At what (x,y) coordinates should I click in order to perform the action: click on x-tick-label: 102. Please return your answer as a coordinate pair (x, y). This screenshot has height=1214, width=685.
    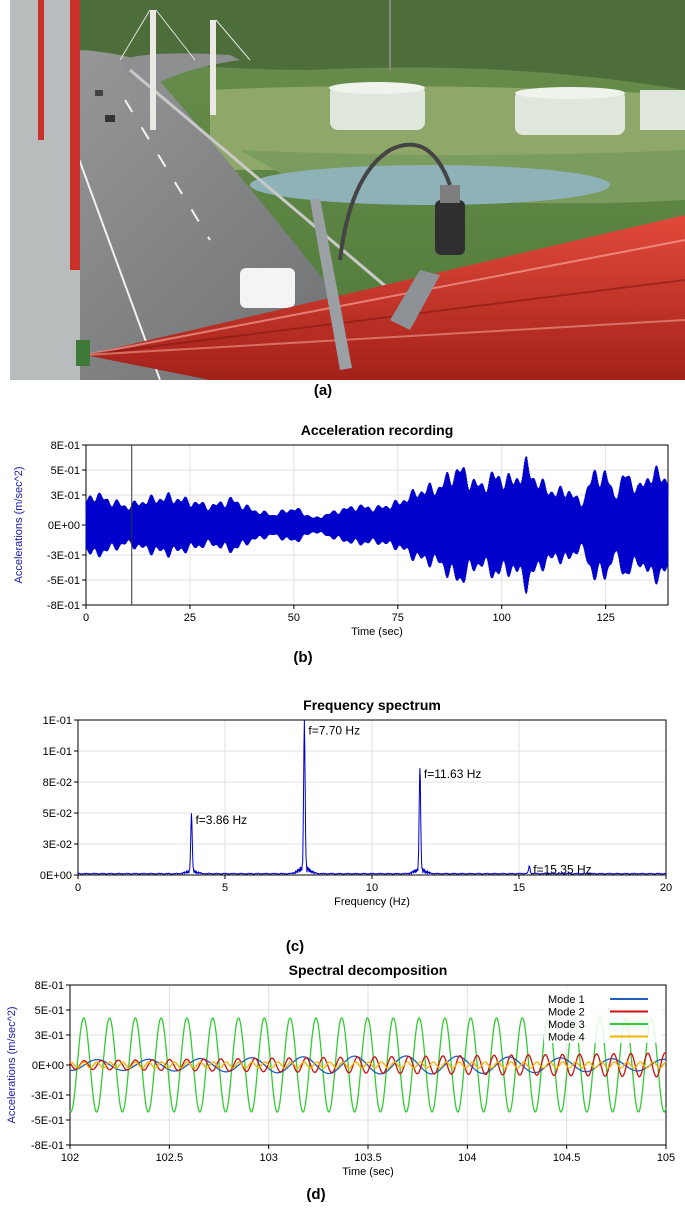
    Looking at the image, I should click on (70, 1158).